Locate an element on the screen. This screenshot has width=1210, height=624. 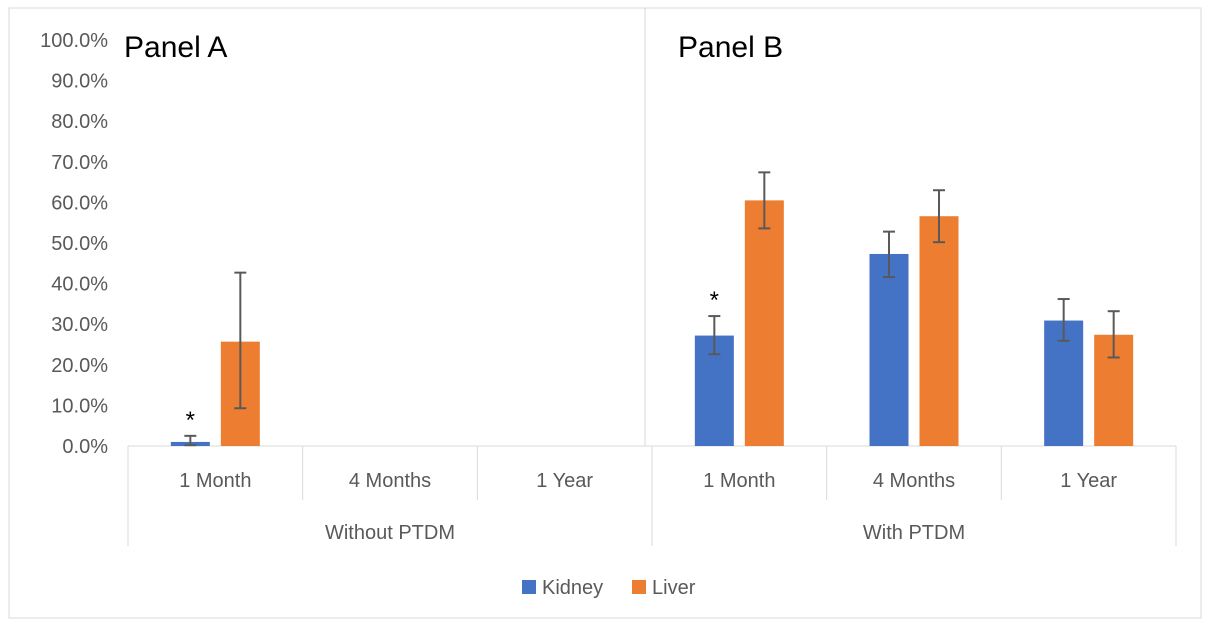
legend-label: Kidney is located at coordinates (572, 588).